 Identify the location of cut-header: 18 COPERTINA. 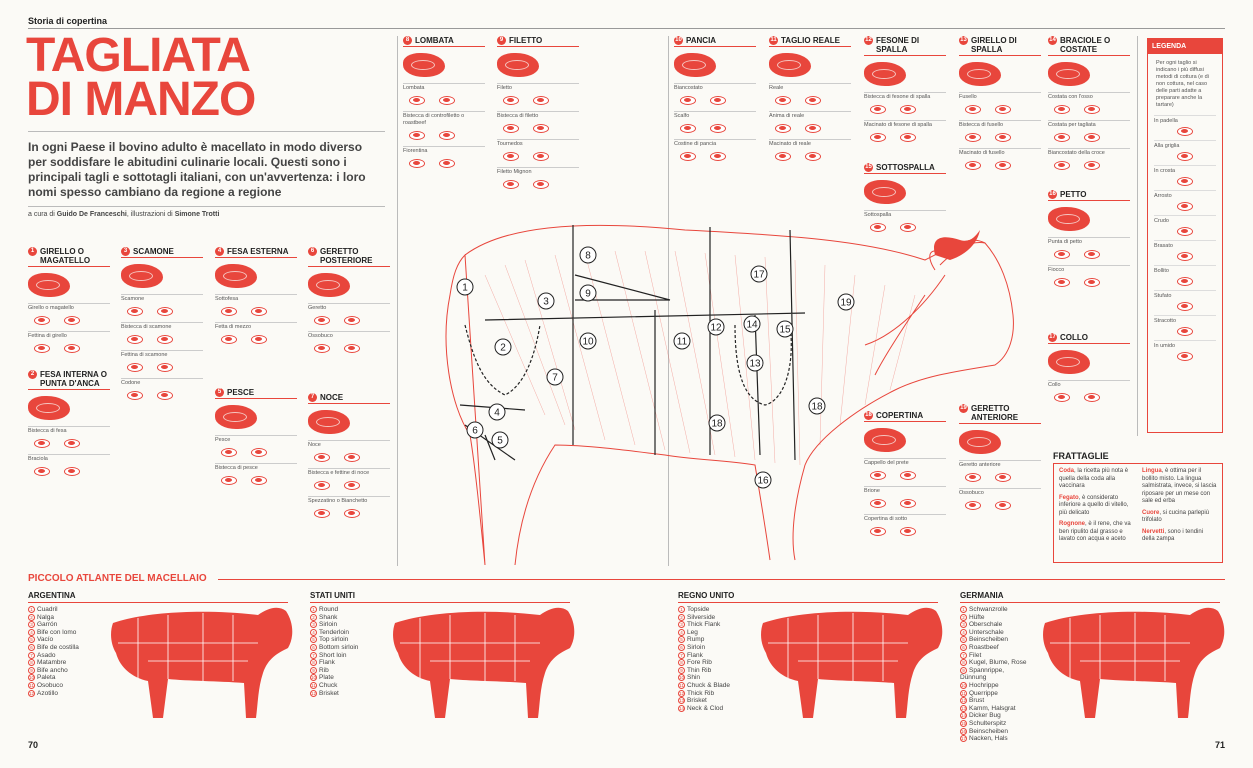
(905, 416).